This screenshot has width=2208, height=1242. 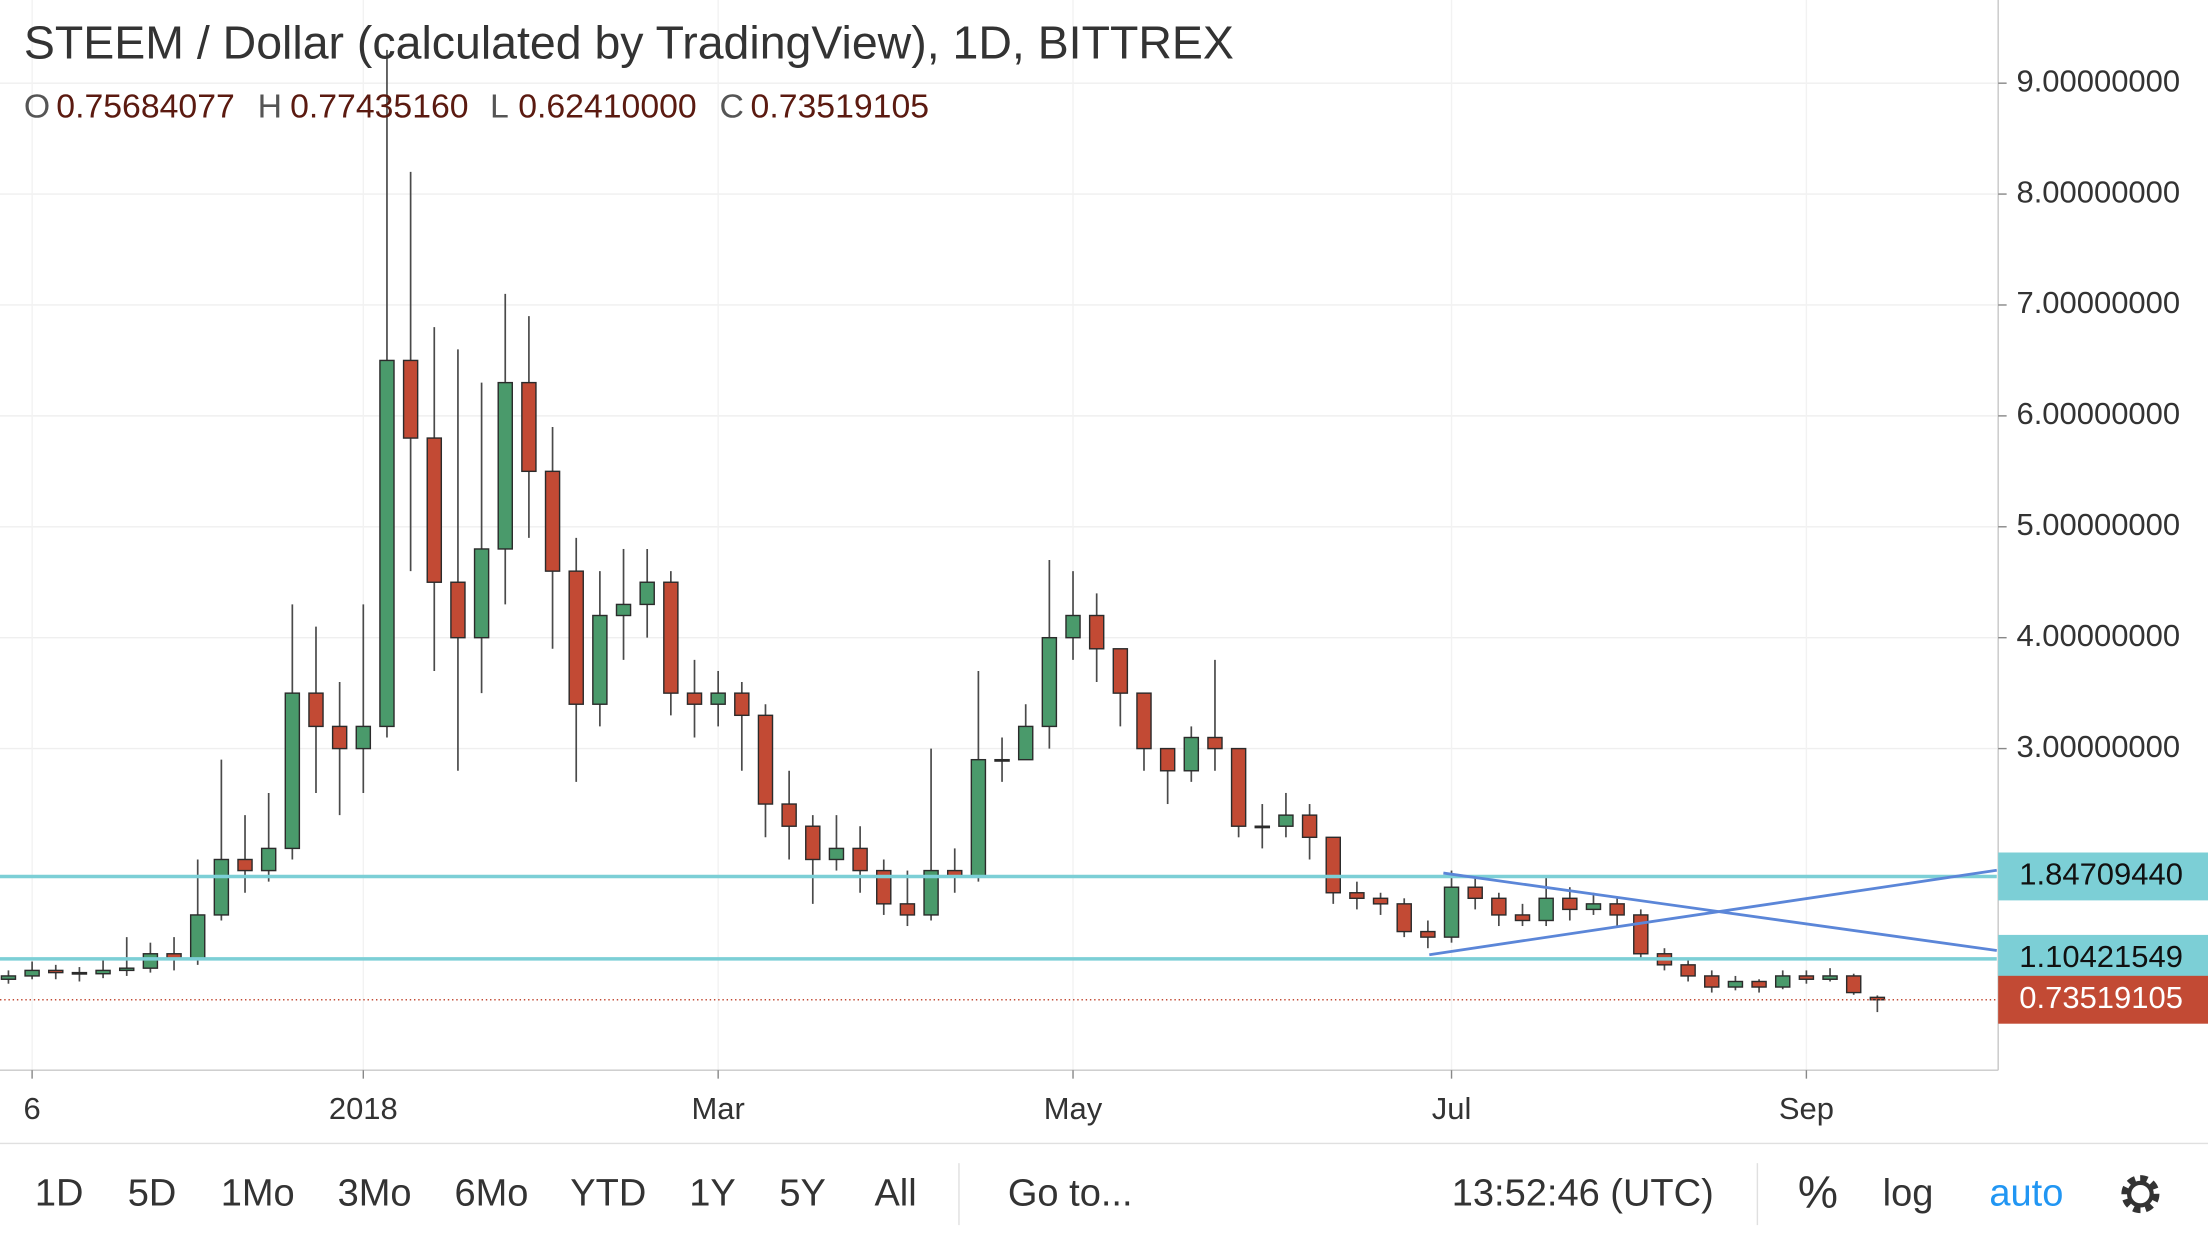 I want to click on ohlc-name: H, so click(x=270, y=106).